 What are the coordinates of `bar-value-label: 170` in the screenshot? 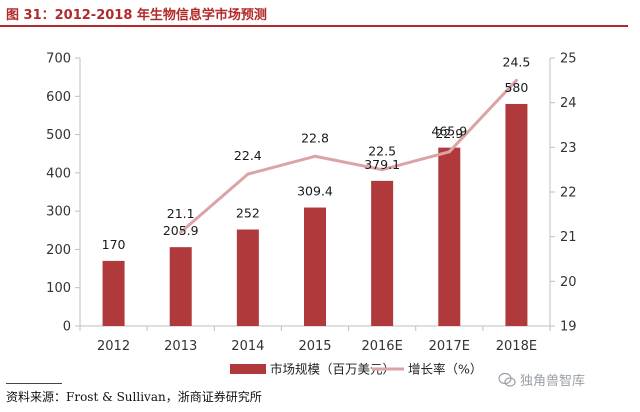 It's located at (114, 244).